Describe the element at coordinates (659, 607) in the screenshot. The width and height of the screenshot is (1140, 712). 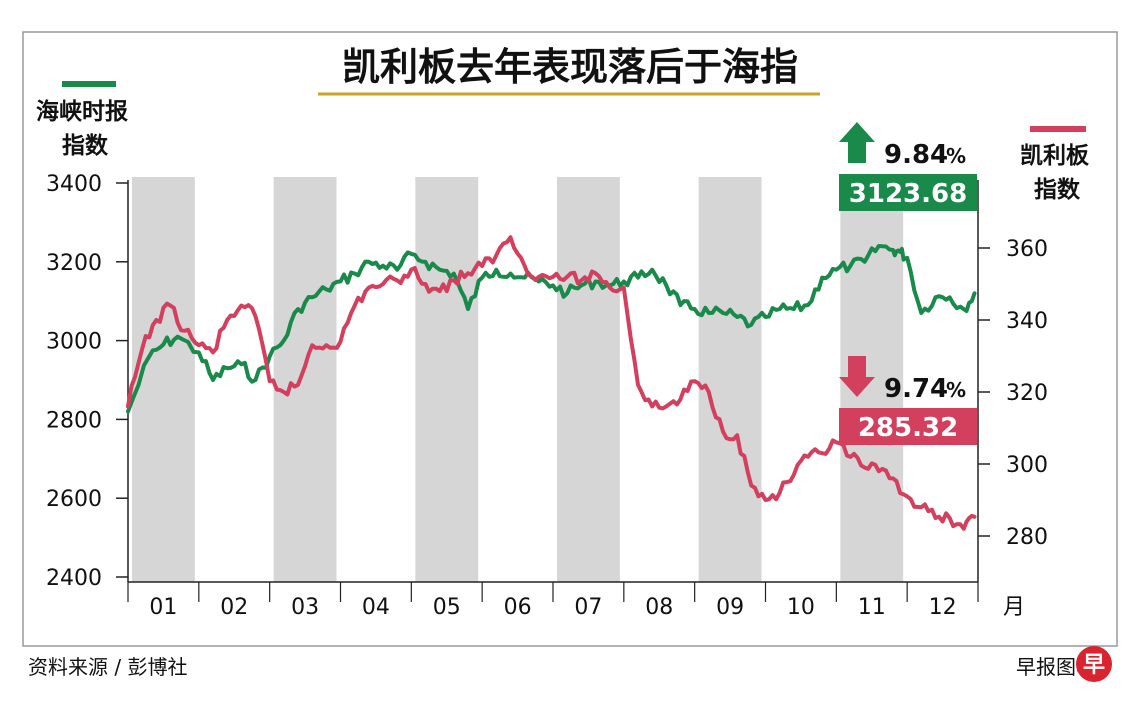
I see `month-label-08: 08` at that location.